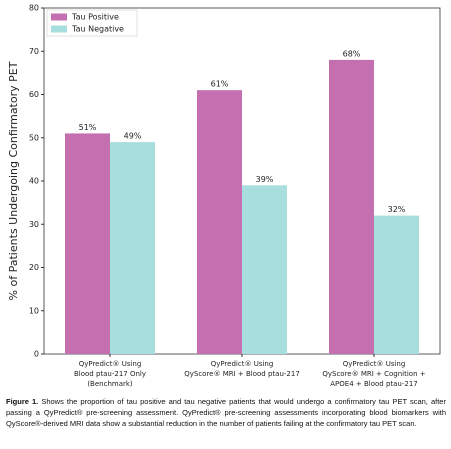  What do you see at coordinates (352, 53) in the screenshot?
I see `value-label: 68%` at bounding box center [352, 53].